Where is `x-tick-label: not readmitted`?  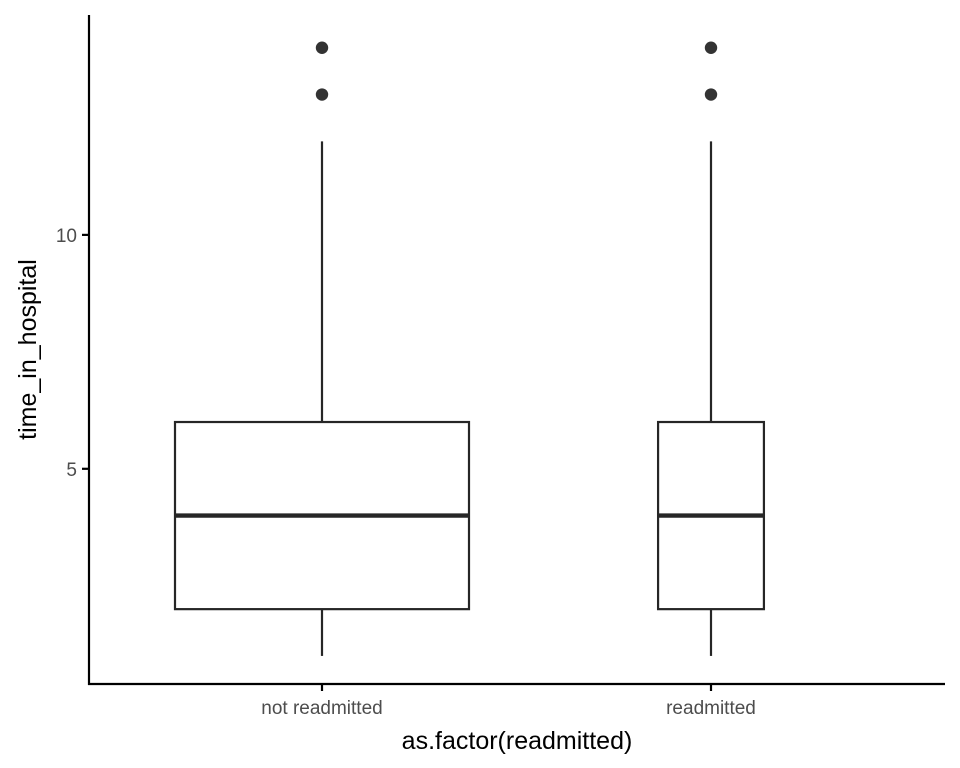
x-tick-label: not readmitted is located at coordinates (321, 708).